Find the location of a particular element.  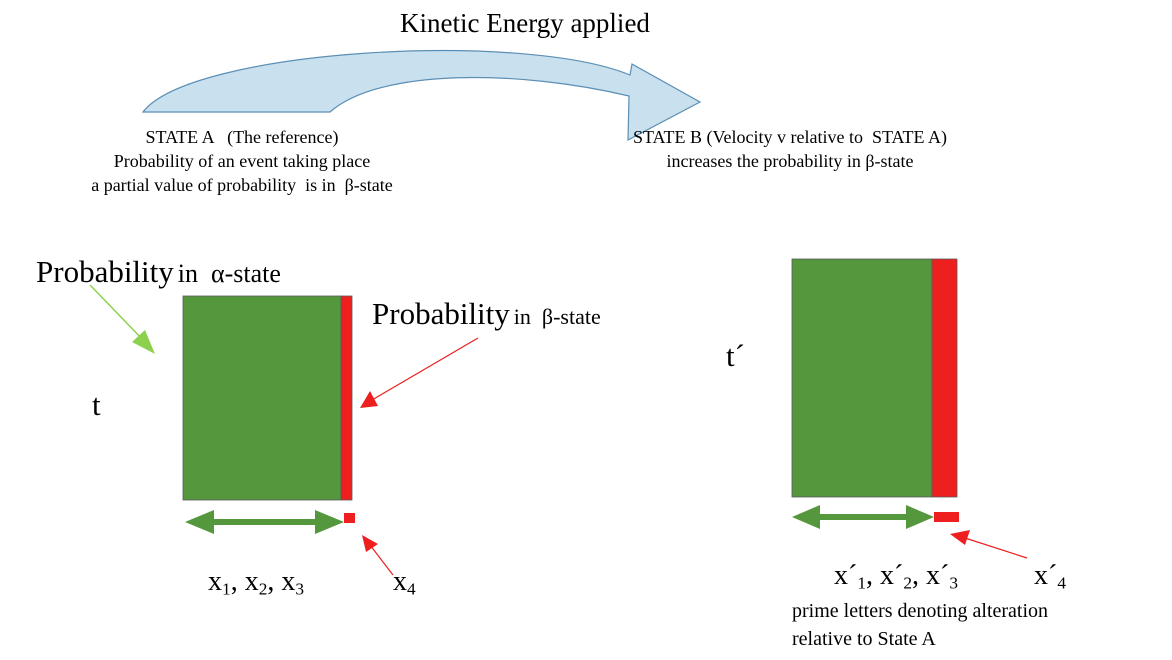

state-b-x-coordinates: x´1, x´2, x´3 is located at coordinates (896, 576).